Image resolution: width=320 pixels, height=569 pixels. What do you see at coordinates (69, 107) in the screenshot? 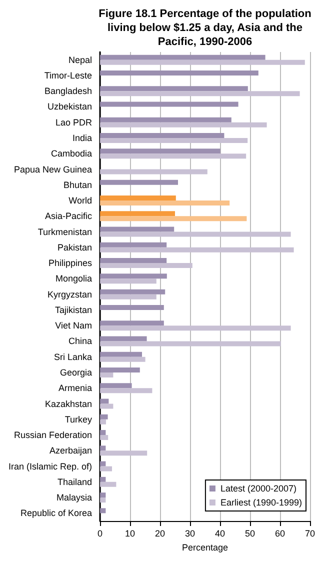
I see `y-tick-label: Uzbekistan` at bounding box center [69, 107].